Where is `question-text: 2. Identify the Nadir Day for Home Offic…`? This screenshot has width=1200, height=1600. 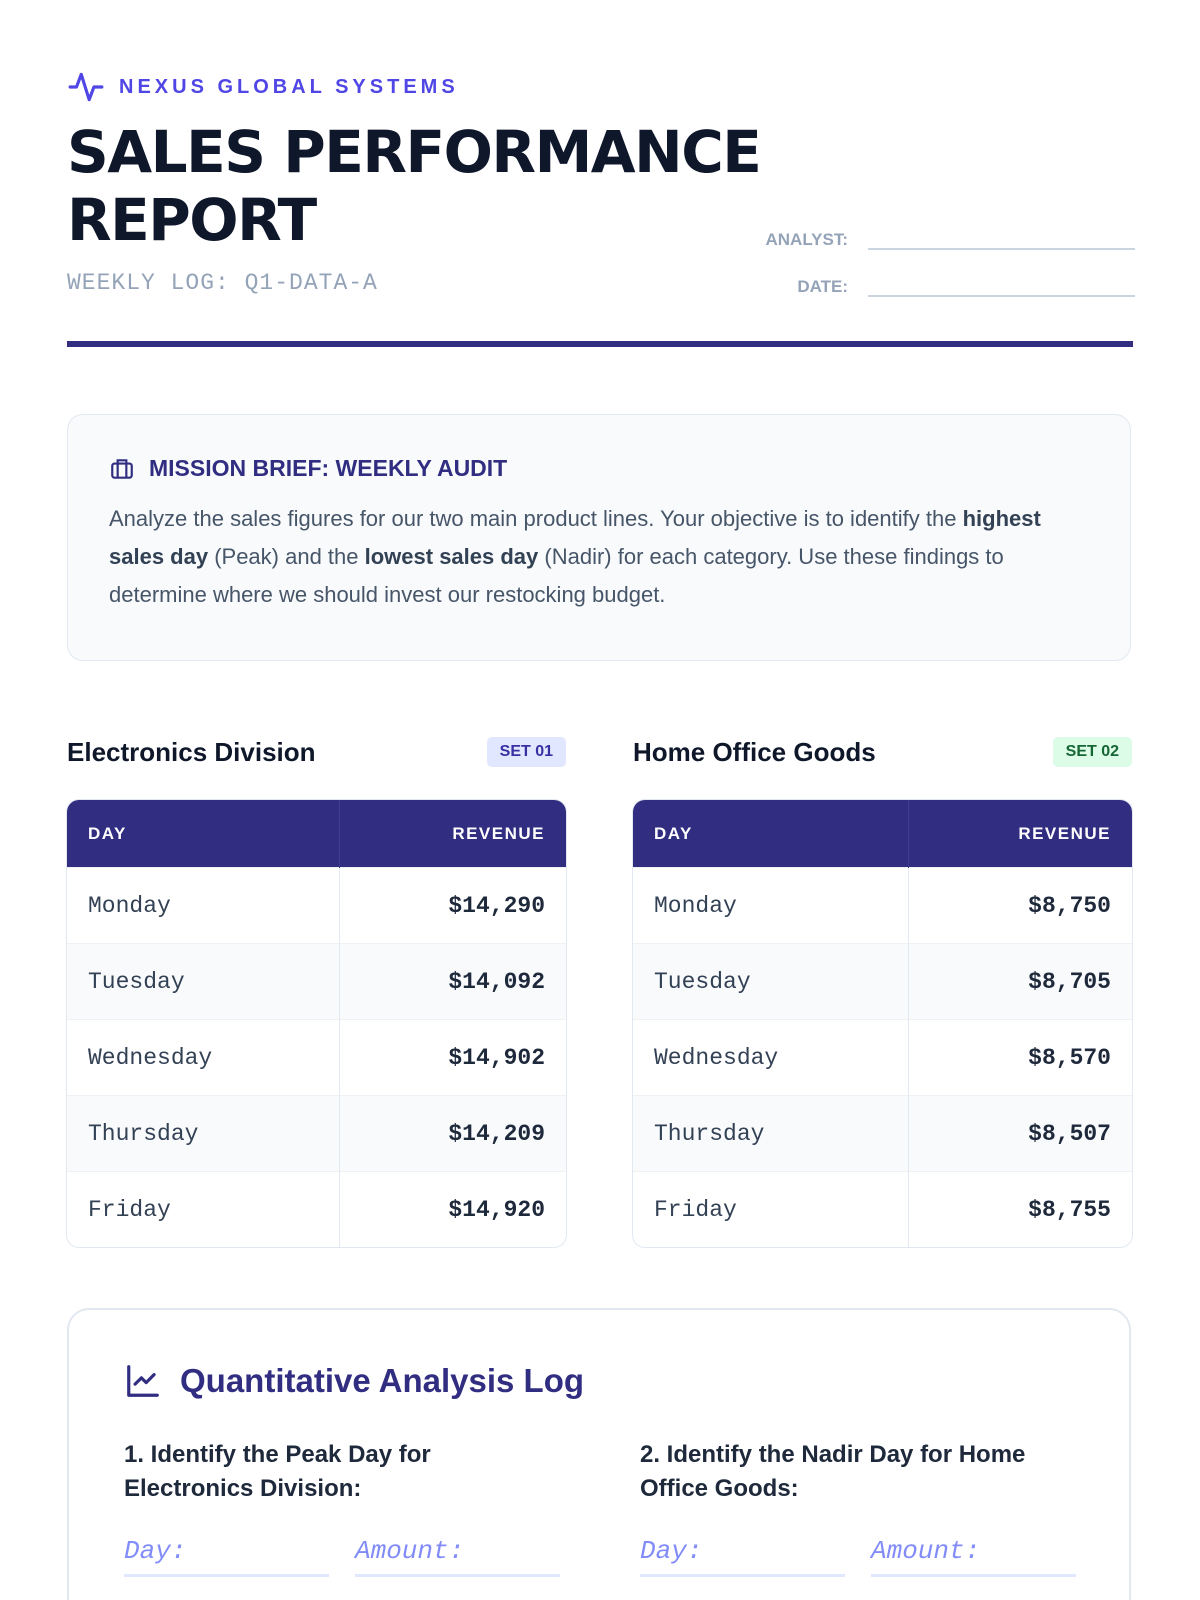
question-text: 2. Identify the Nadir Day for Home Offic… is located at coordinates (833, 1471).